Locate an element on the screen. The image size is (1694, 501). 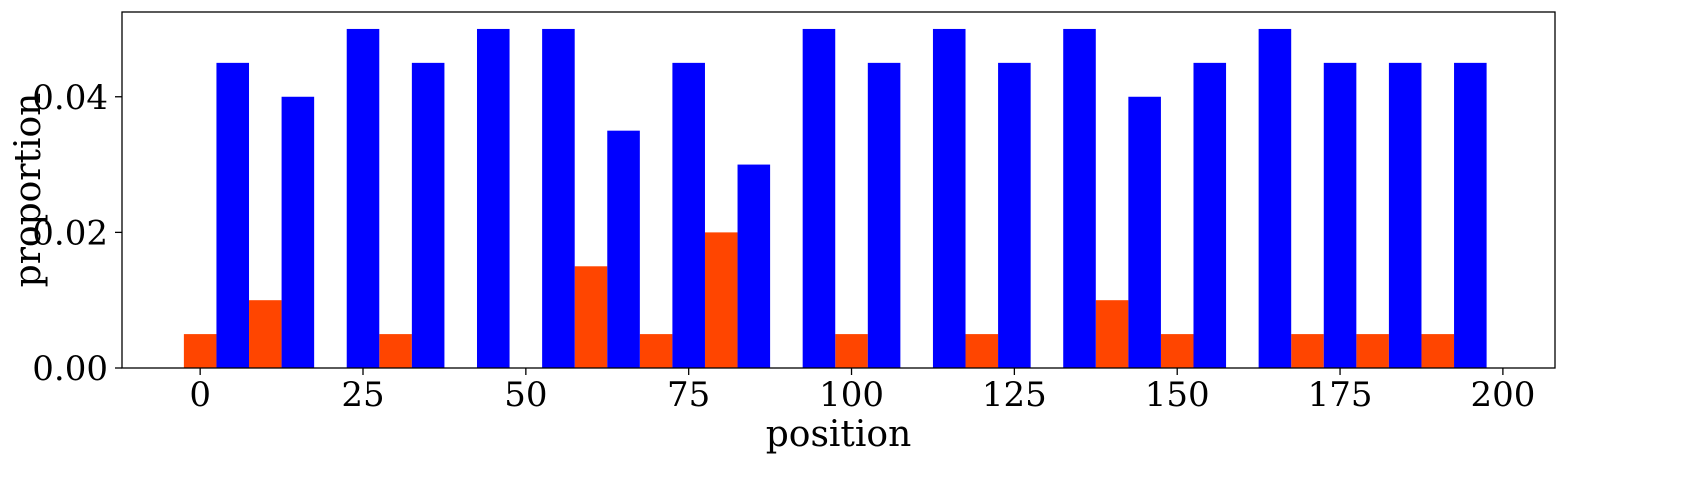
x-tick-label: 200 is located at coordinates (1502, 395).